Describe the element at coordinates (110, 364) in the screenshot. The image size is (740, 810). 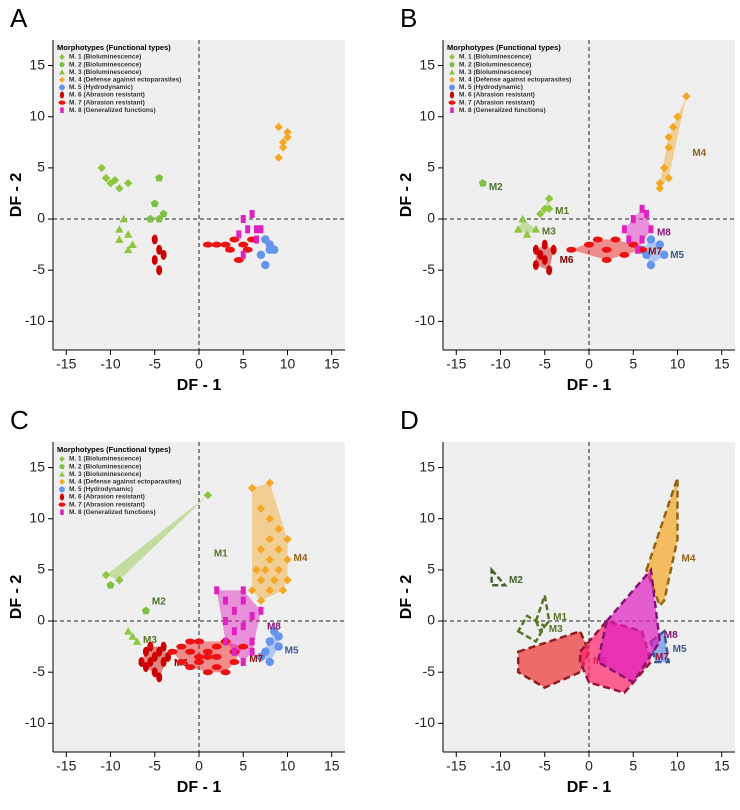
I see `x-tick-label: -10` at that location.